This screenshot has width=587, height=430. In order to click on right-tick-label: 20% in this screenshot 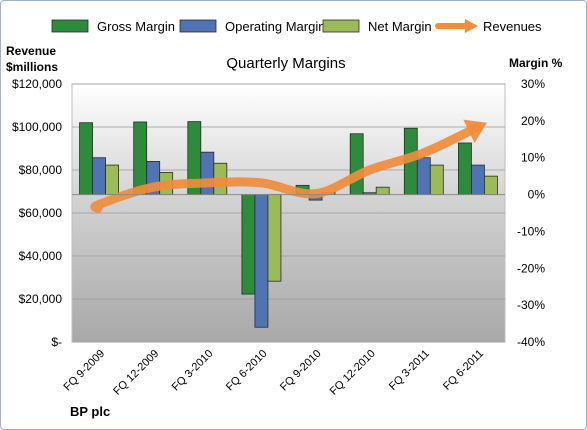, I will do `click(533, 121)`.